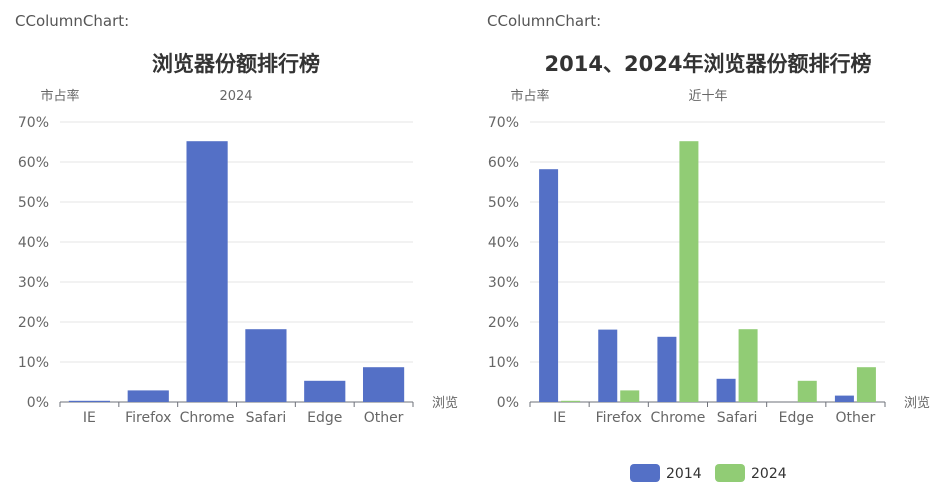 This screenshot has height=490, width=941. I want to click on chart-title: 浏览器份额排行榜, so click(236, 64).